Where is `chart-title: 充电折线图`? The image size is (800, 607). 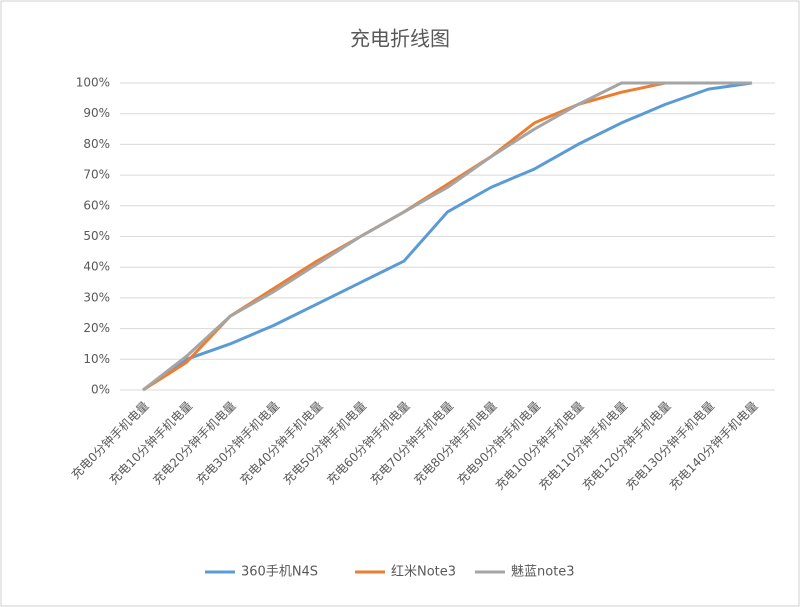 chart-title: 充电折线图 is located at coordinates (400, 39).